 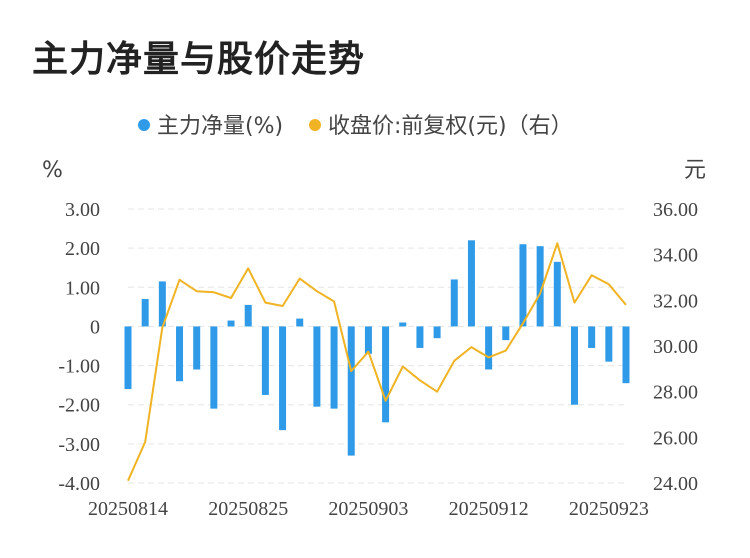 I want to click on x-tick-label: 20250903, so click(x=368, y=509).